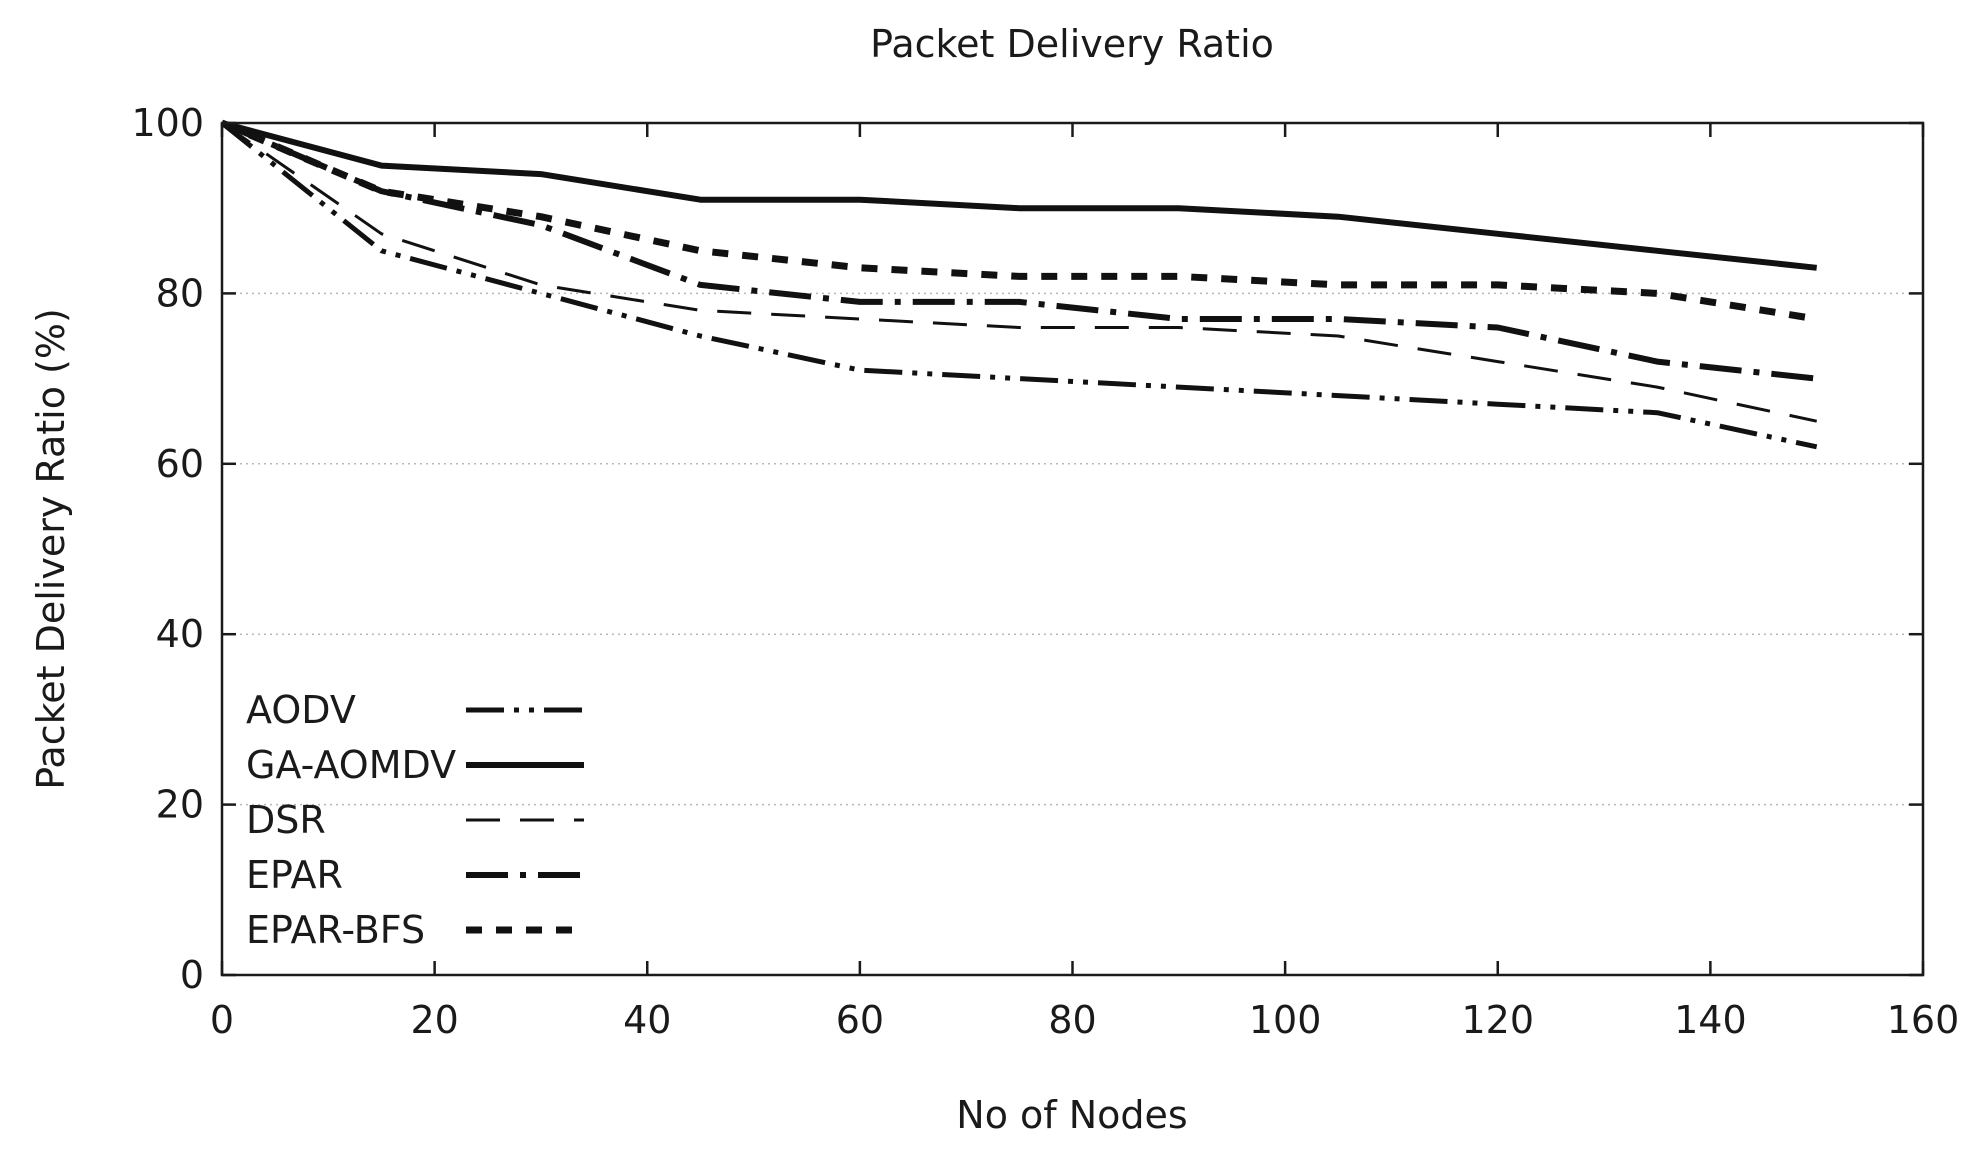 The height and width of the screenshot is (1149, 1983). What do you see at coordinates (415, 875) in the screenshot?
I see `legend-item: EPAR` at bounding box center [415, 875].